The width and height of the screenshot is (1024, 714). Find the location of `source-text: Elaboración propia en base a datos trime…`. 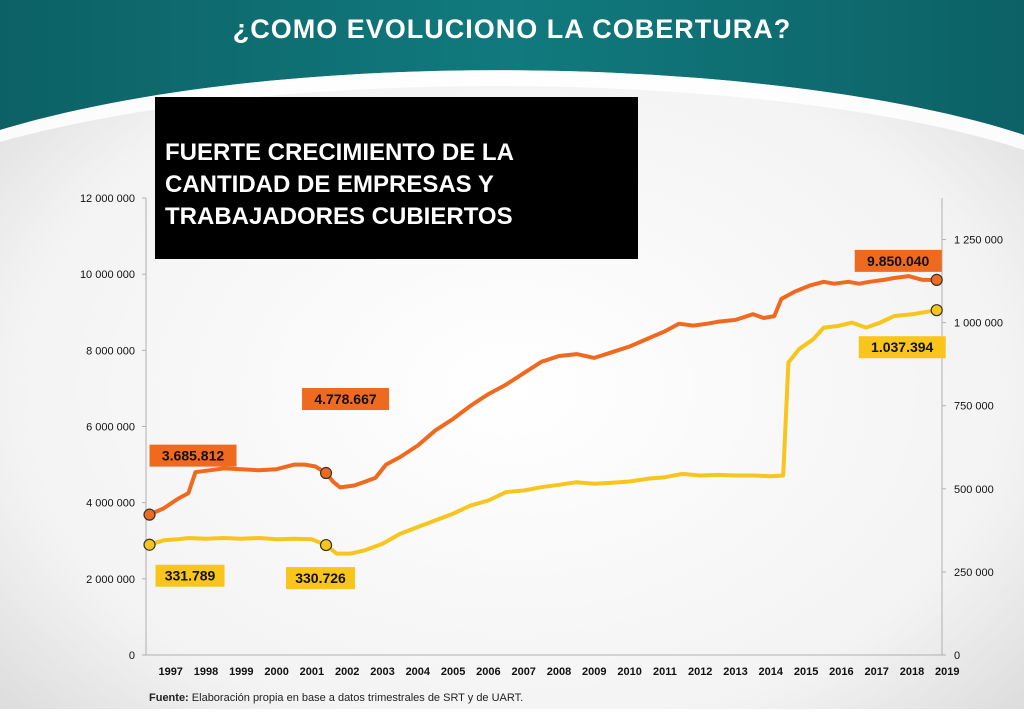

source-text: Elaboración propia en base a datos trime… is located at coordinates (356, 698).